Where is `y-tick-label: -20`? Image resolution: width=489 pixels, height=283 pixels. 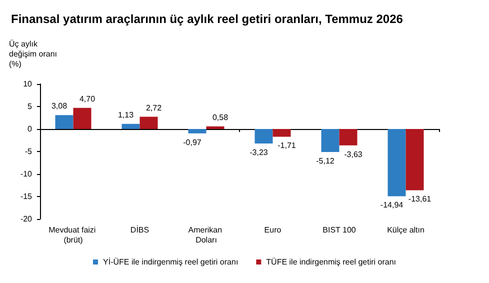 y-tick-label: -20 is located at coordinates (26, 219).